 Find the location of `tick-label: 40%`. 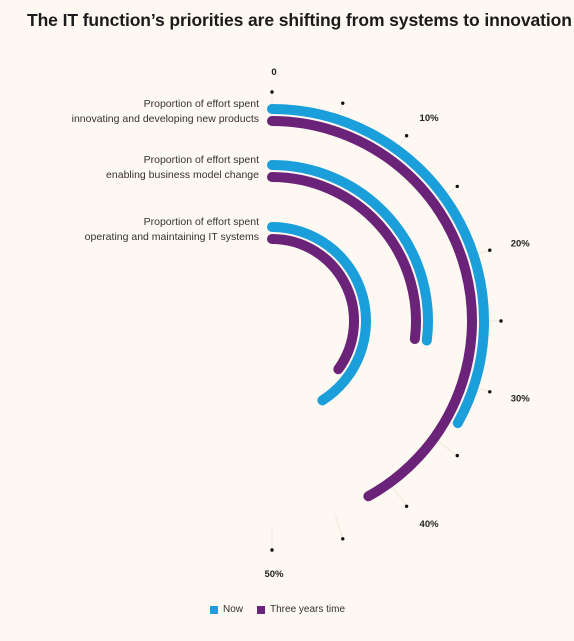

tick-label: 40% is located at coordinates (430, 524).